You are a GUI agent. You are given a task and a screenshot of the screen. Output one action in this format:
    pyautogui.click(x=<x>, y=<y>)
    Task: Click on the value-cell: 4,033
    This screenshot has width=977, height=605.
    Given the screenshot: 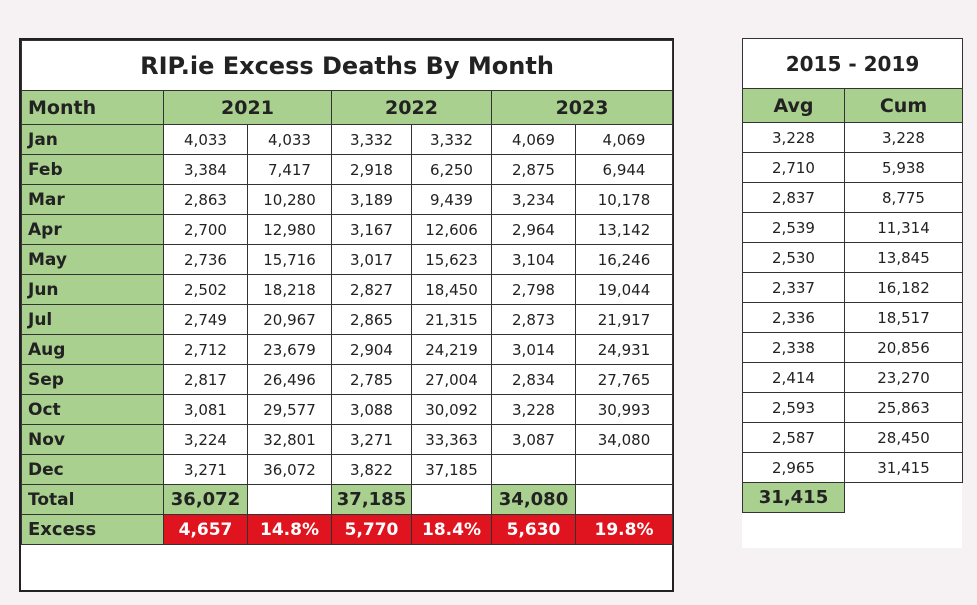 What is the action you would take?
    pyautogui.click(x=205, y=139)
    